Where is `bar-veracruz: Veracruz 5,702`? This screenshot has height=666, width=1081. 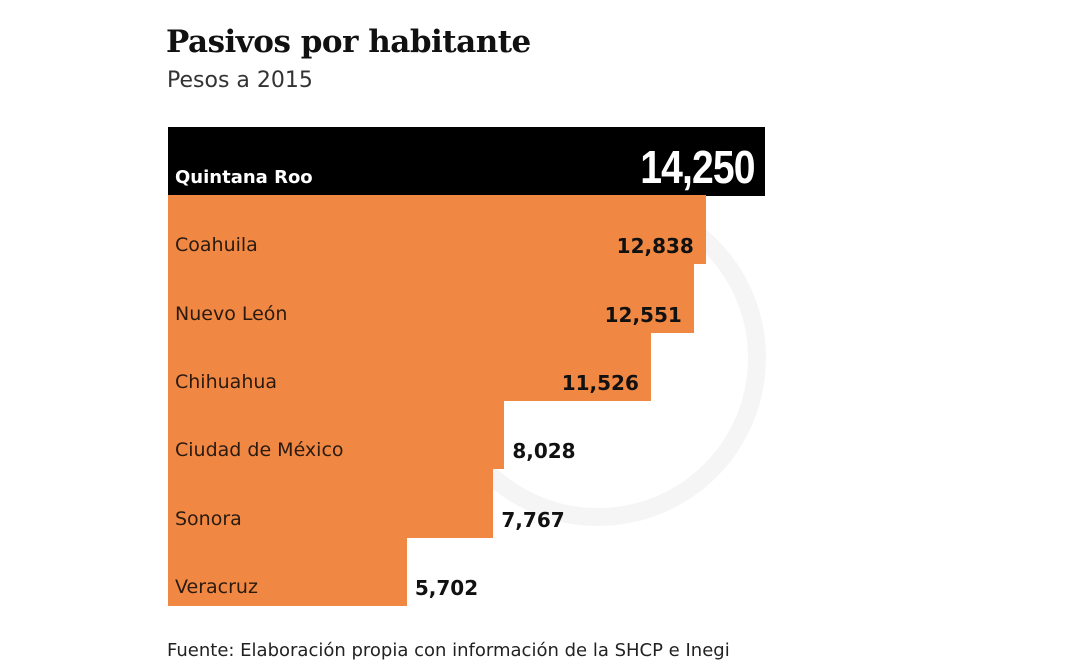 bar-veracruz: Veracruz 5,702 is located at coordinates (323, 572).